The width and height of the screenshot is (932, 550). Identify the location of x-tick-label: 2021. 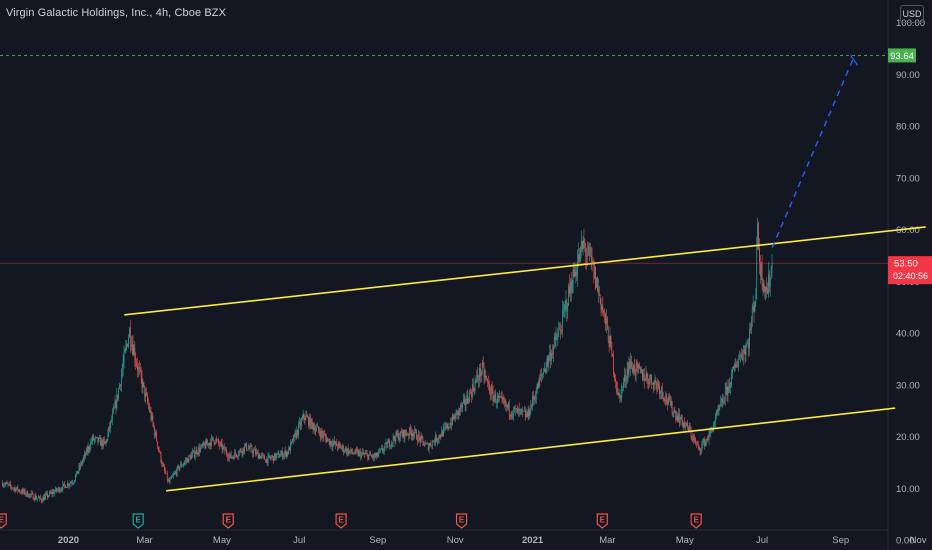
(533, 540).